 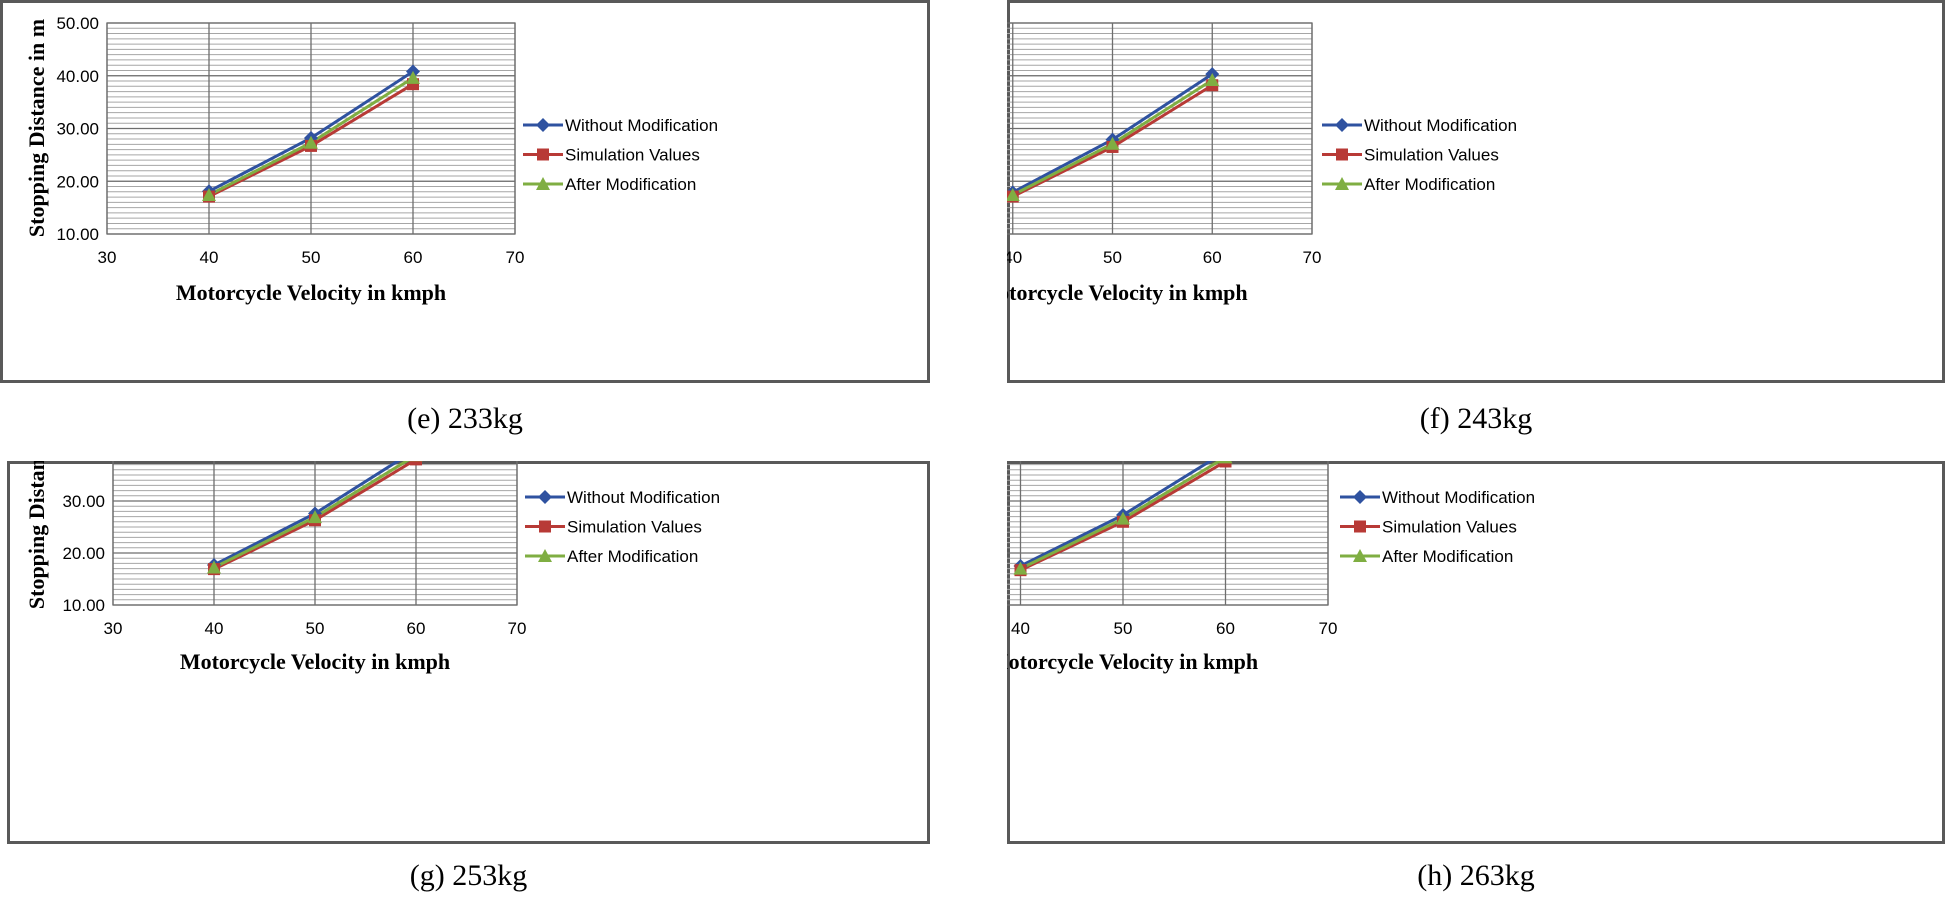 I want to click on y-tick-label: 40.00, so click(x=77, y=76).